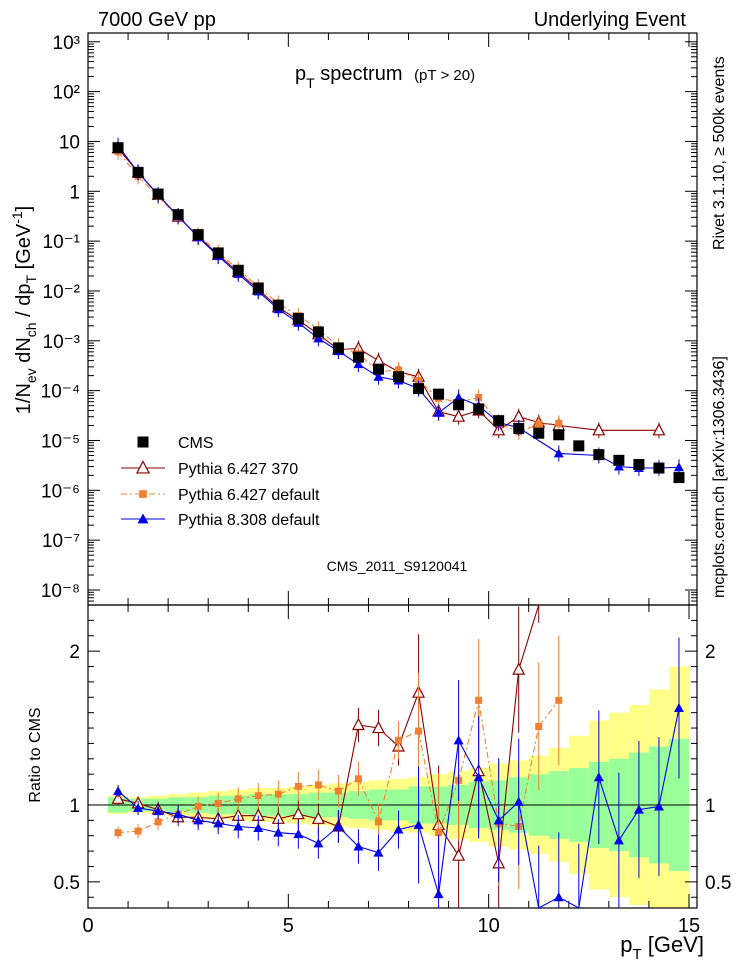 Image resolution: width=746 pixels, height=972 pixels. I want to click on y-tick-label: 1, so click(74, 192).